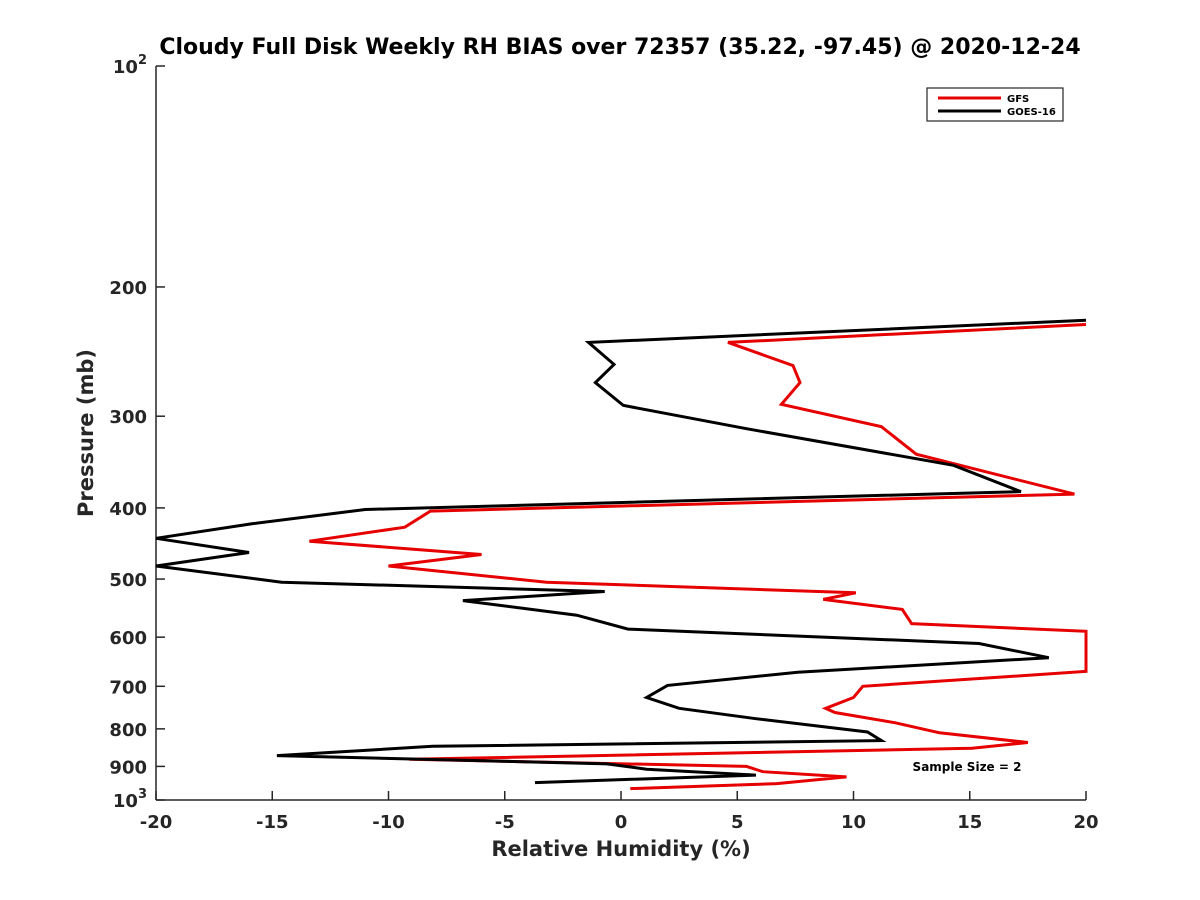 This screenshot has height=900, width=1200. I want to click on legend-label-goes-16: GOES-16, so click(1031, 112).